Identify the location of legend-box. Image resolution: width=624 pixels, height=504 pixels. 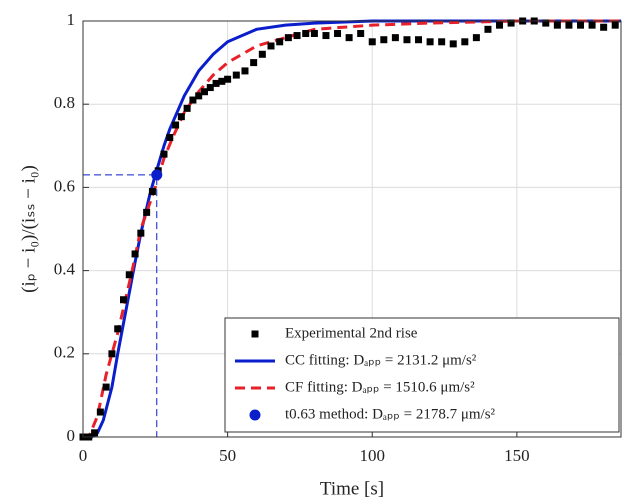
(422, 375).